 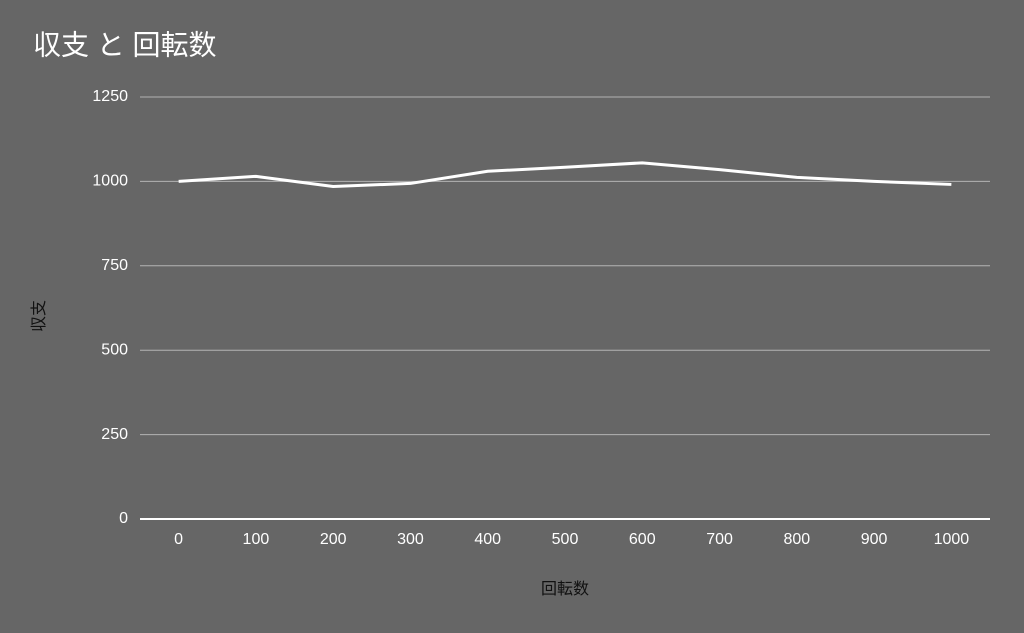 I want to click on x-tick-label: 0, so click(x=178, y=539).